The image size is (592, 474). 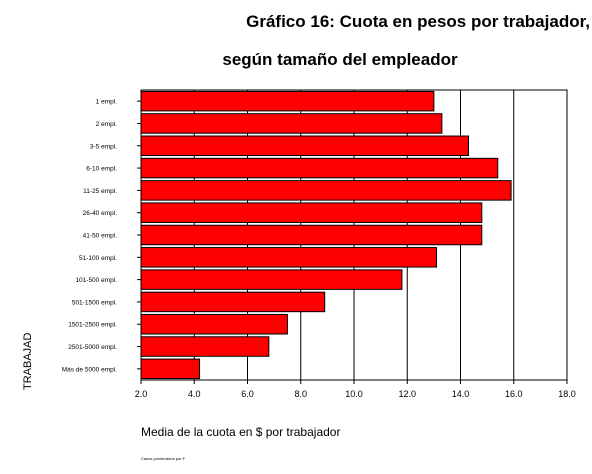 I want to click on y-axis-label: TRABAJAD, so click(x=28, y=361).